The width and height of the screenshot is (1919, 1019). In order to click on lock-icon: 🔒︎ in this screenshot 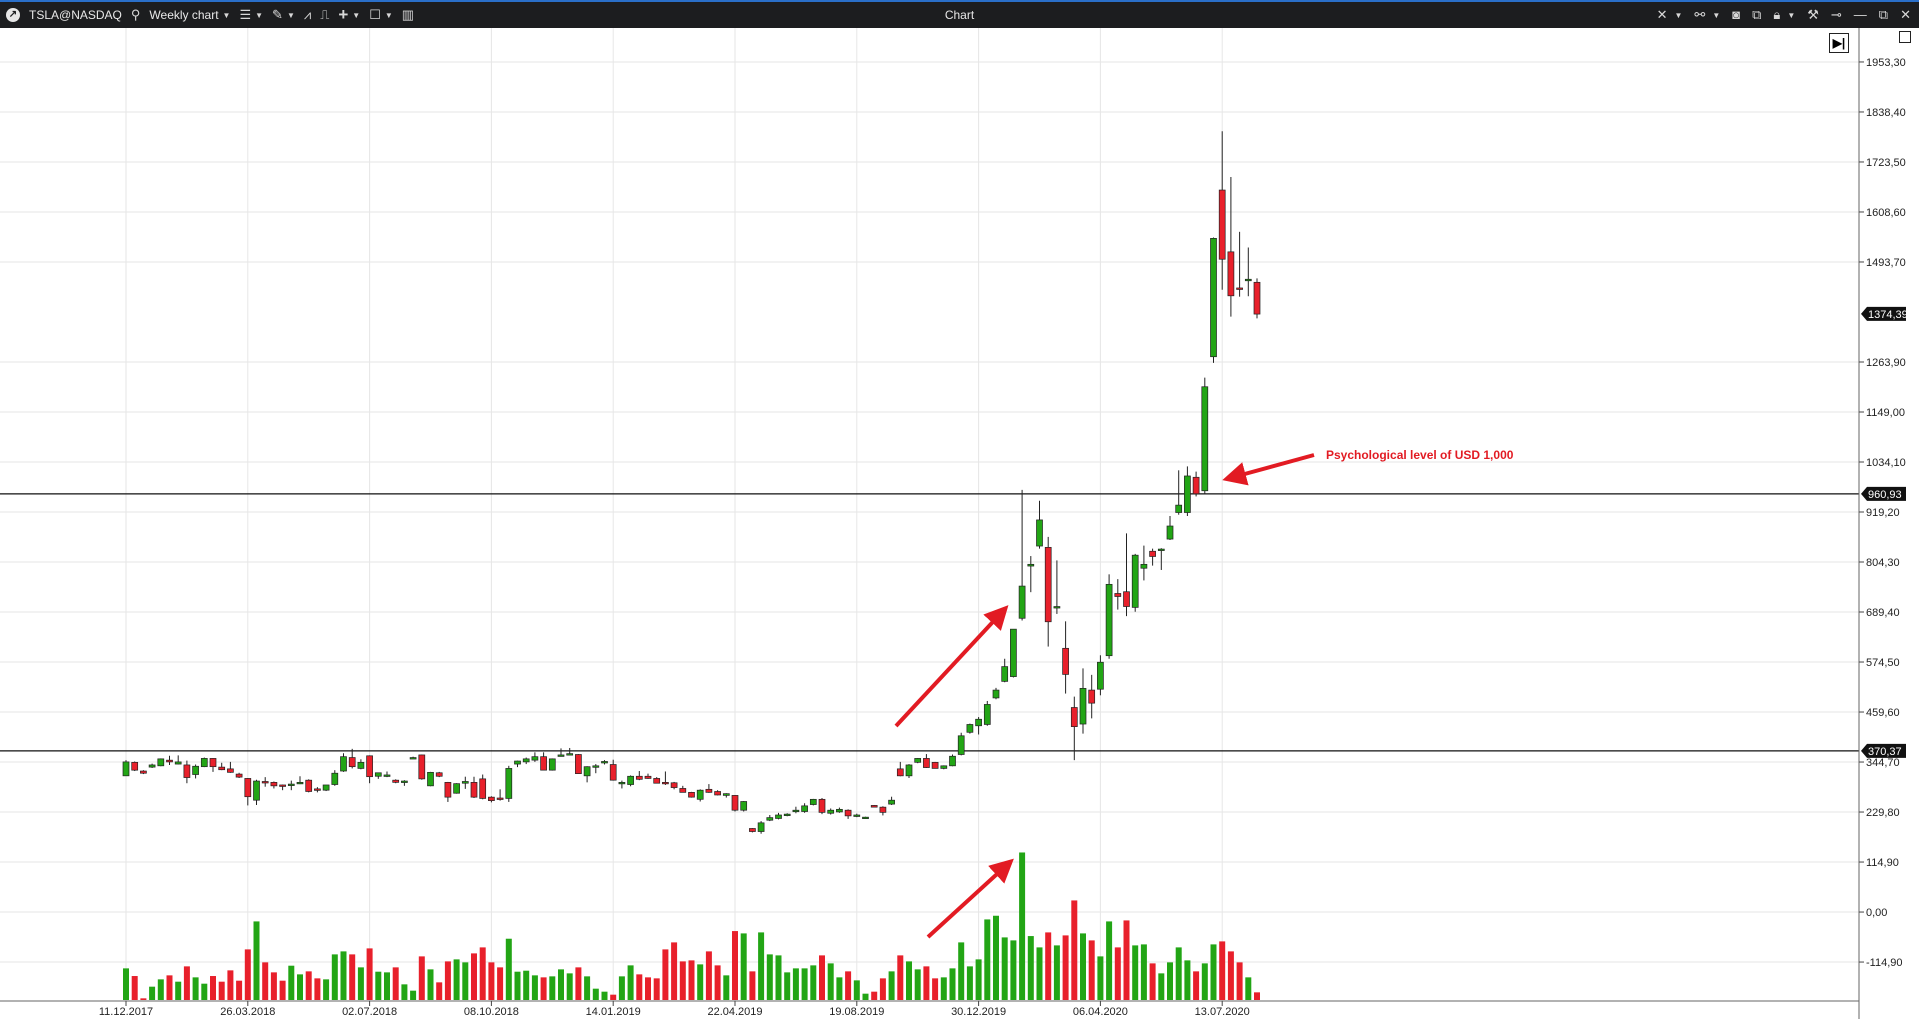, I will do `click(1777, 14)`.